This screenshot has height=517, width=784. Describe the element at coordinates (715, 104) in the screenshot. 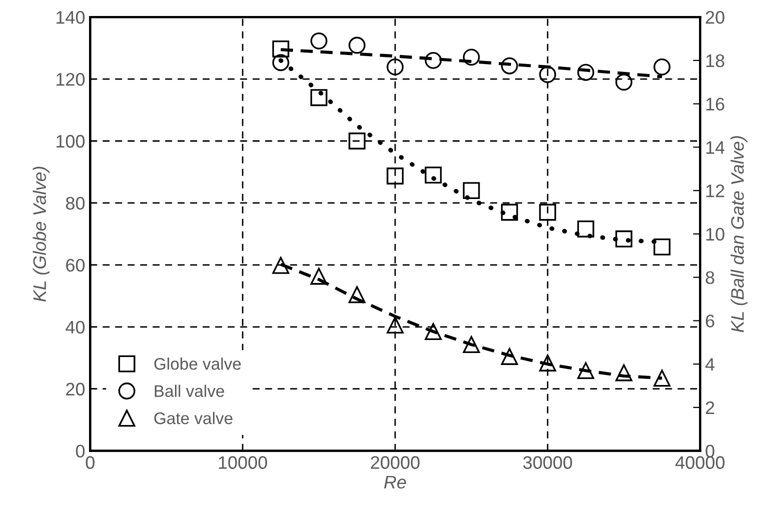

I see `y2-tick-label: 16` at that location.